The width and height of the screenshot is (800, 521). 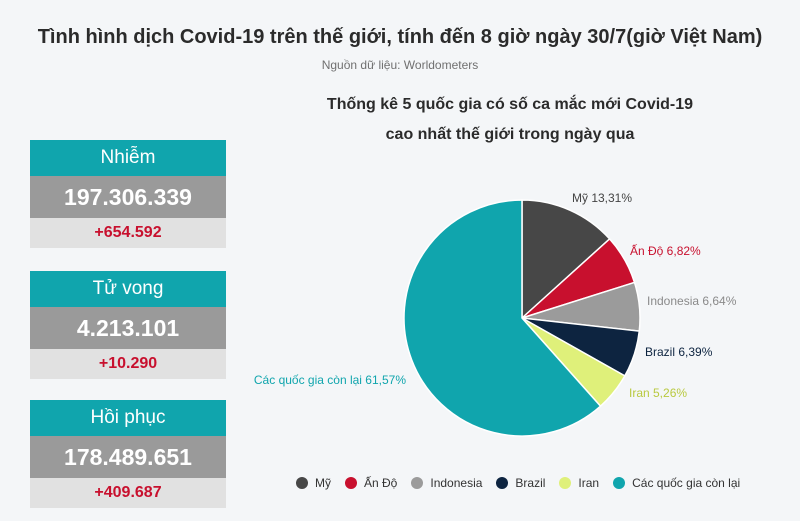 What do you see at coordinates (456, 483) in the screenshot?
I see `legend-label: Indonesia` at bounding box center [456, 483].